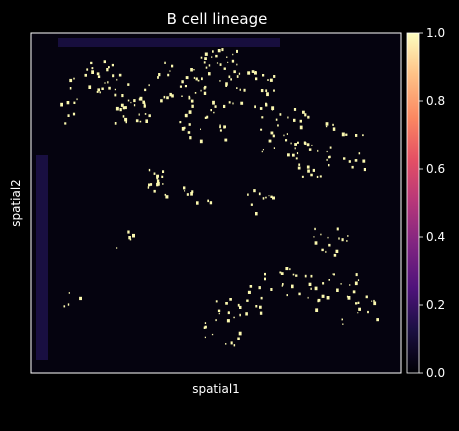  I want to click on chart-title: B cell lineage, so click(217, 19).